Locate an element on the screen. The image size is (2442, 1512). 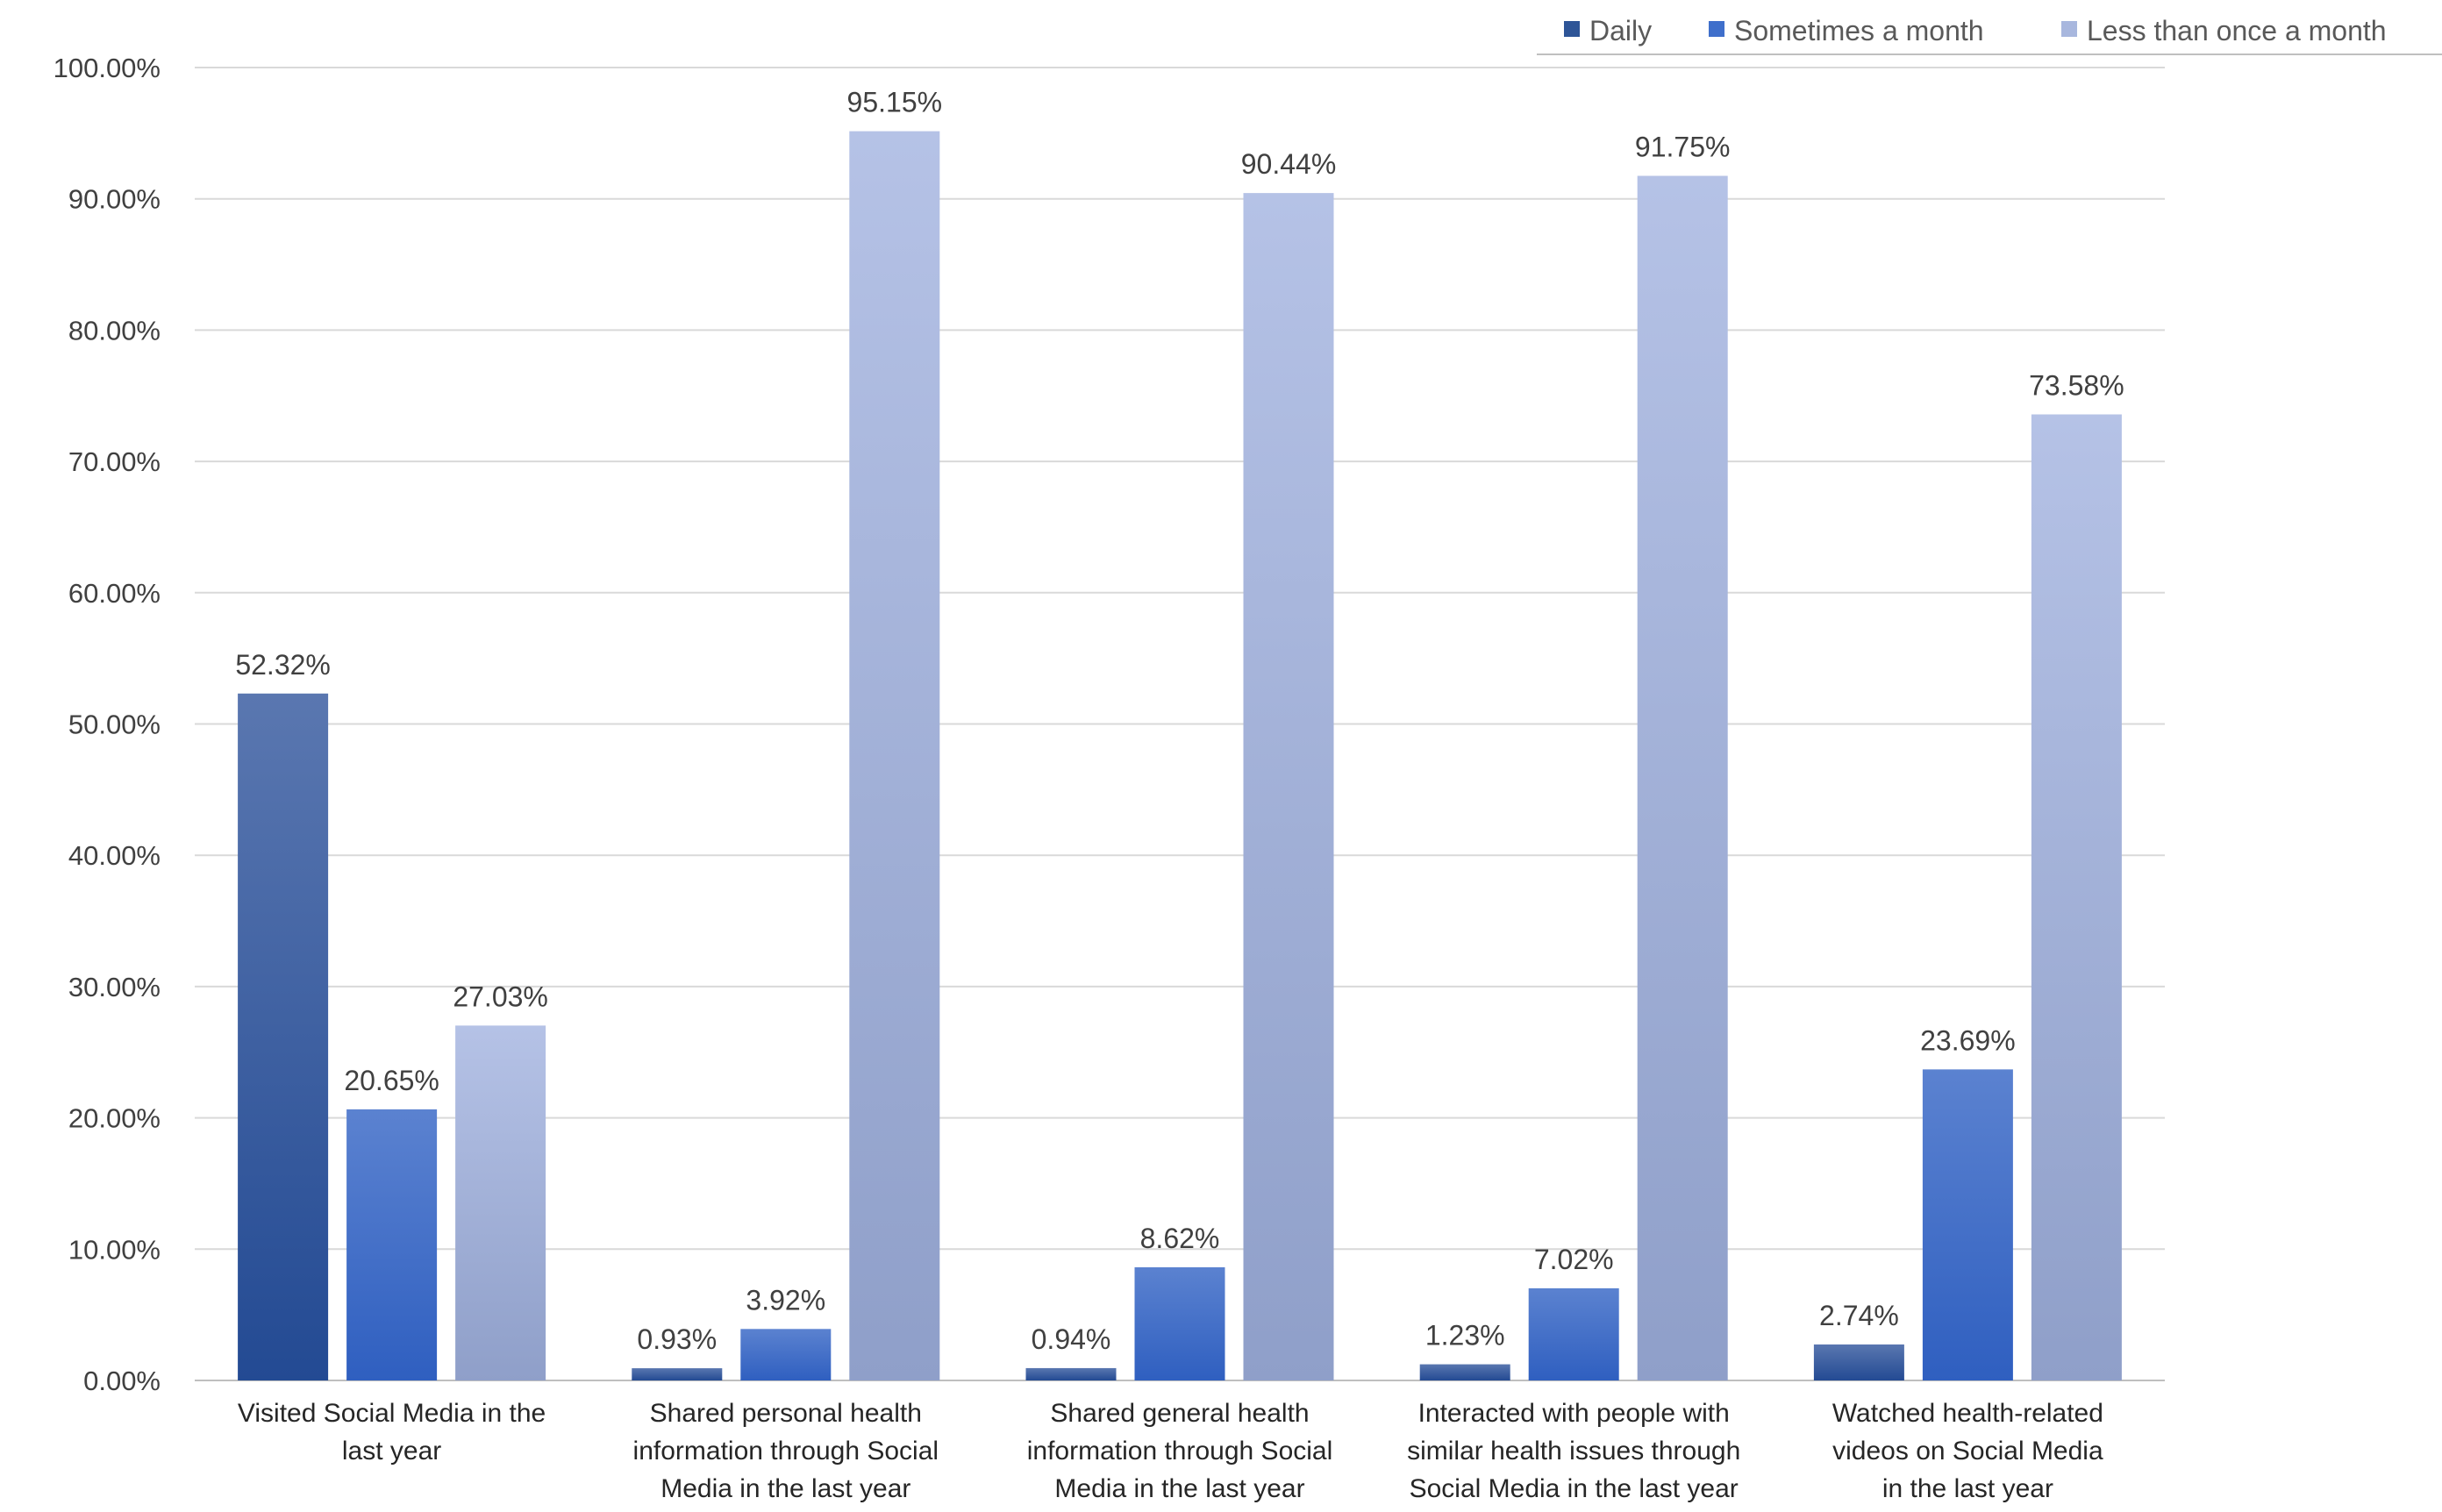
data-label: 27.03% is located at coordinates (501, 996).